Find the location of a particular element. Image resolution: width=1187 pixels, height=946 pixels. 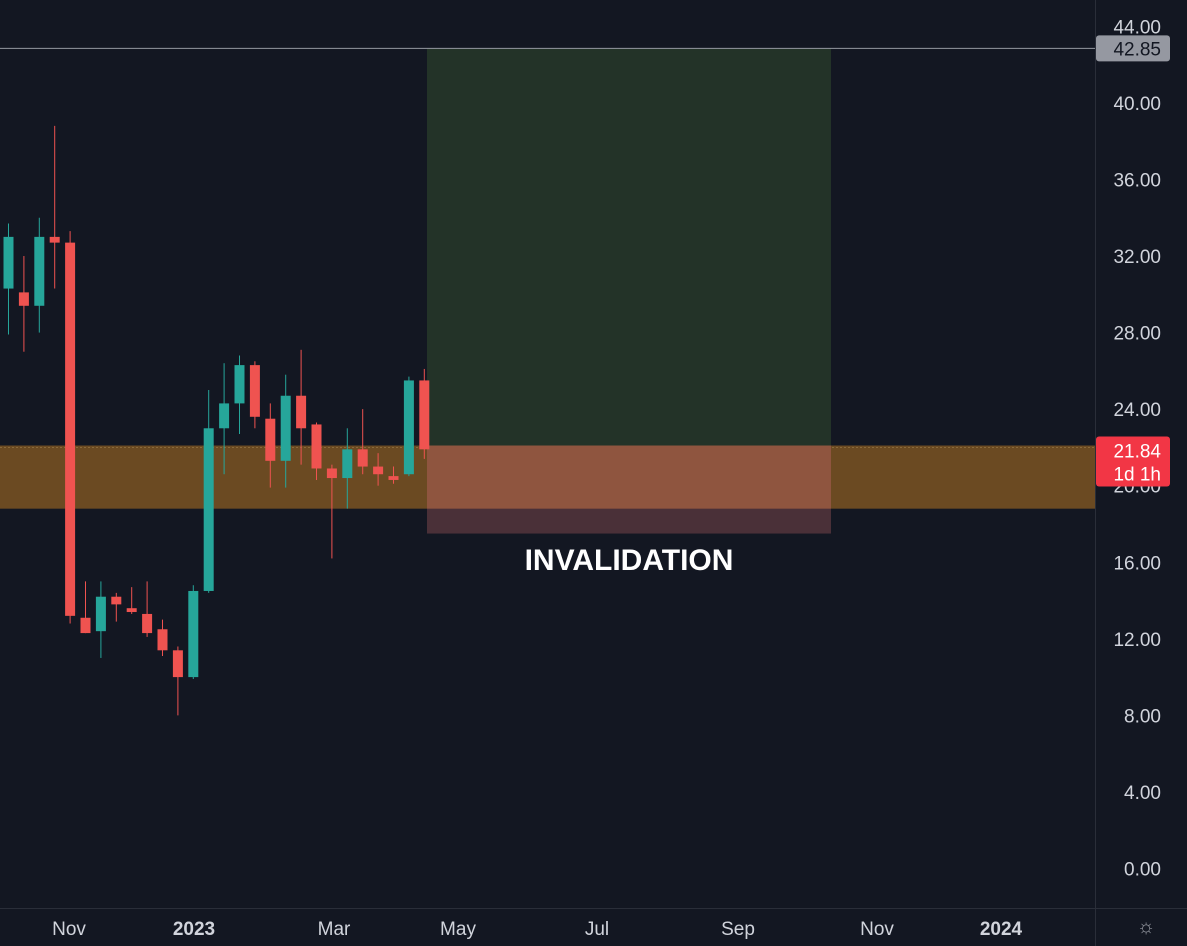

last-price-tag is located at coordinates (1133, 461).